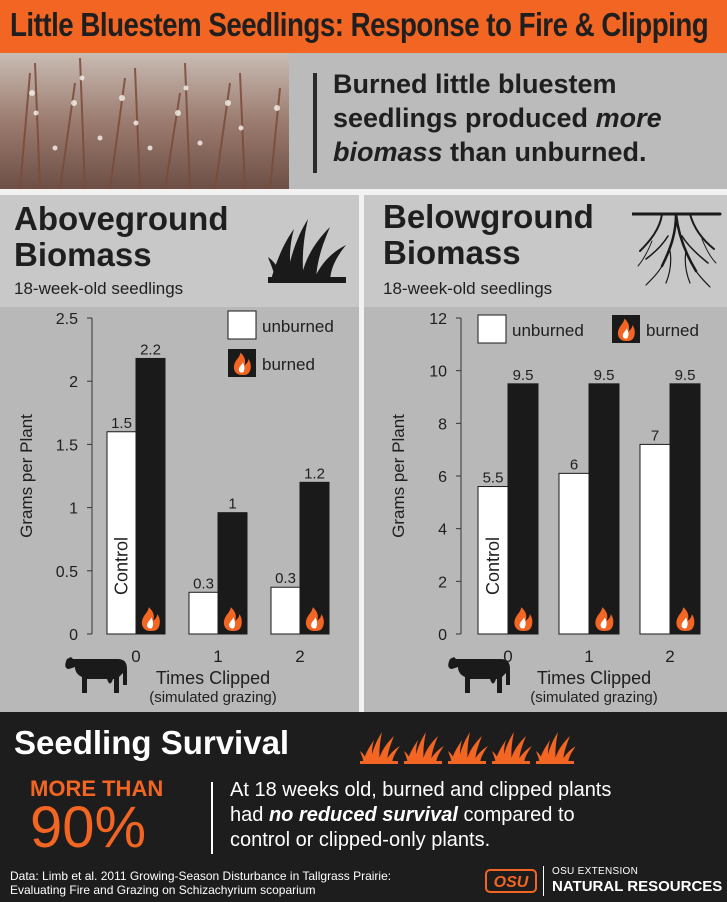 The height and width of the screenshot is (902, 727). I want to click on y-tick-label: 1, so click(73, 509).